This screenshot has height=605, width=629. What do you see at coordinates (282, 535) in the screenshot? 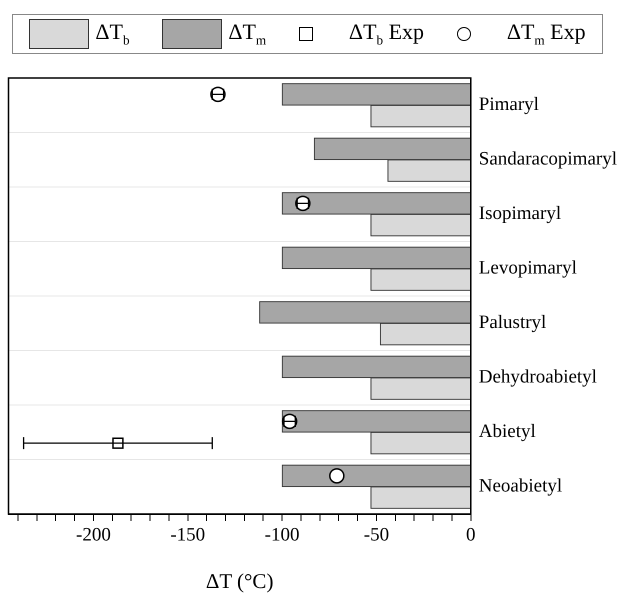
I see `x-tick-label: -100` at bounding box center [282, 535].